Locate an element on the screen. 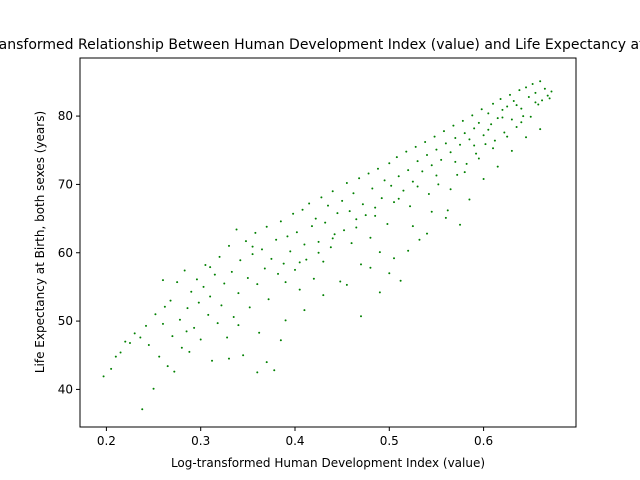  y-tick-label: 70 is located at coordinates (65, 184).